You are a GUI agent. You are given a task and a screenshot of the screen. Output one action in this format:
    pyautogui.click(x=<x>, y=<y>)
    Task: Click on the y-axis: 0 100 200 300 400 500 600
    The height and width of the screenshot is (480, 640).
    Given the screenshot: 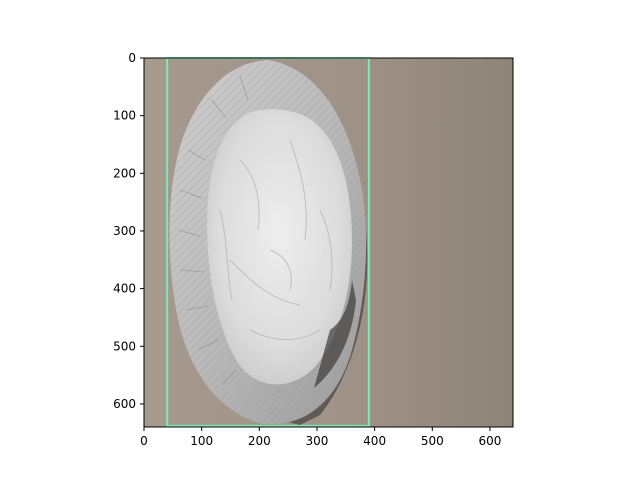 What is the action you would take?
    pyautogui.click(x=128, y=231)
    